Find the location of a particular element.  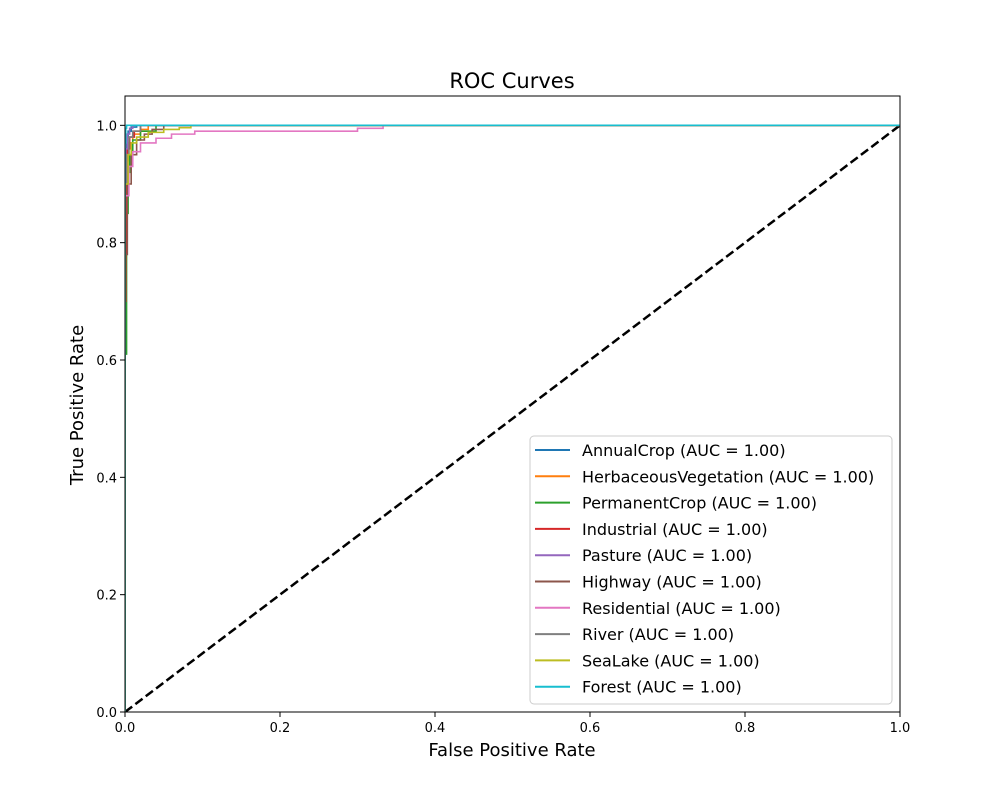

y-axis-label: True Positive Rate is located at coordinates (77, 405).